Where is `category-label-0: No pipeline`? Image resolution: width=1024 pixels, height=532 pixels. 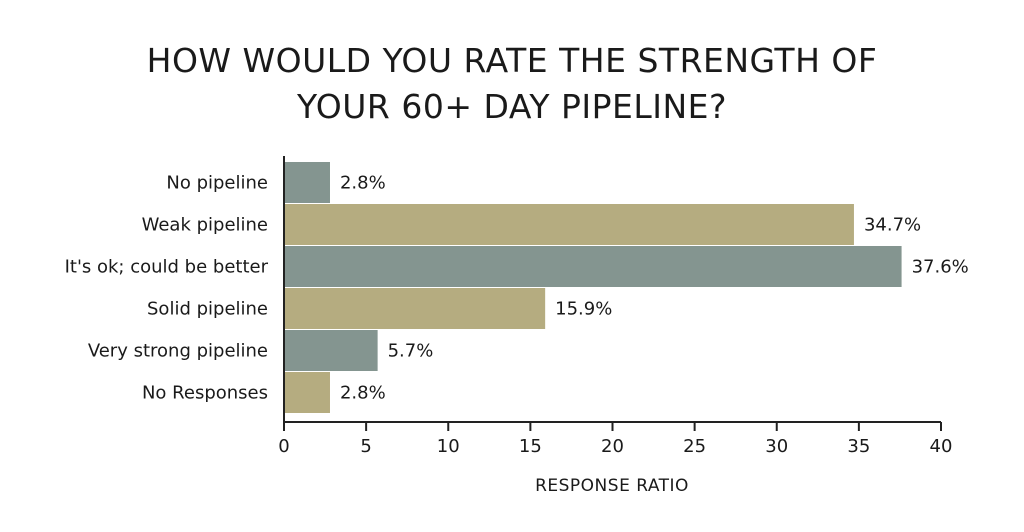
category-label-0: No pipeline is located at coordinates (217, 183).